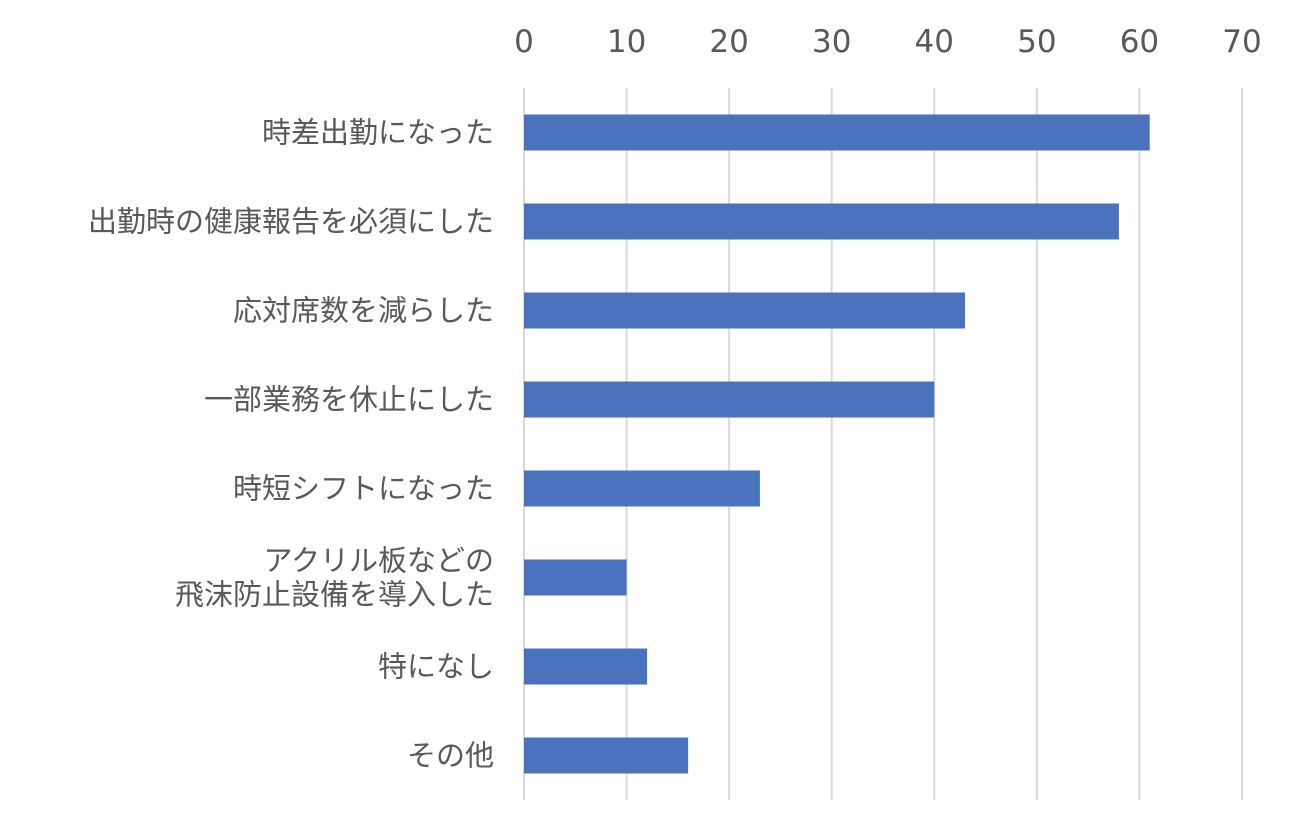 Image resolution: width=1296 pixels, height=835 pixels. I want to click on category-label-line: 時短シフトになった, so click(363, 489).